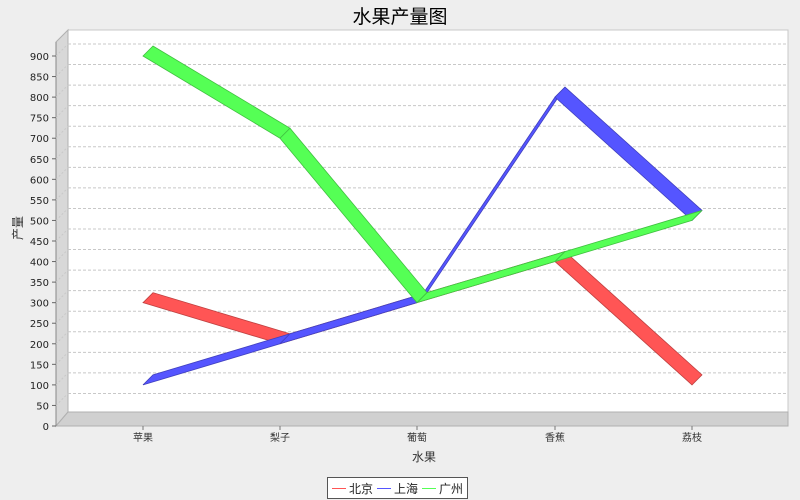 This screenshot has width=800, height=500. What do you see at coordinates (39, 242) in the screenshot?
I see `y-tick-label: 450` at bounding box center [39, 242].